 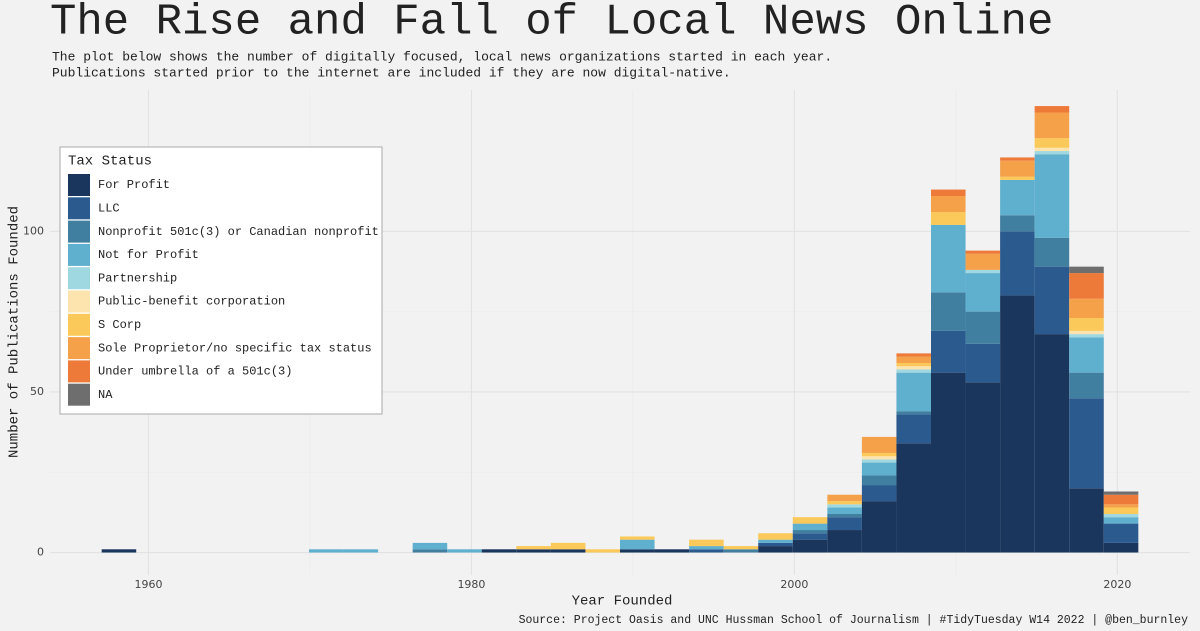 I want to click on y-axis-title: Number of Publications Founded, so click(x=15, y=332).